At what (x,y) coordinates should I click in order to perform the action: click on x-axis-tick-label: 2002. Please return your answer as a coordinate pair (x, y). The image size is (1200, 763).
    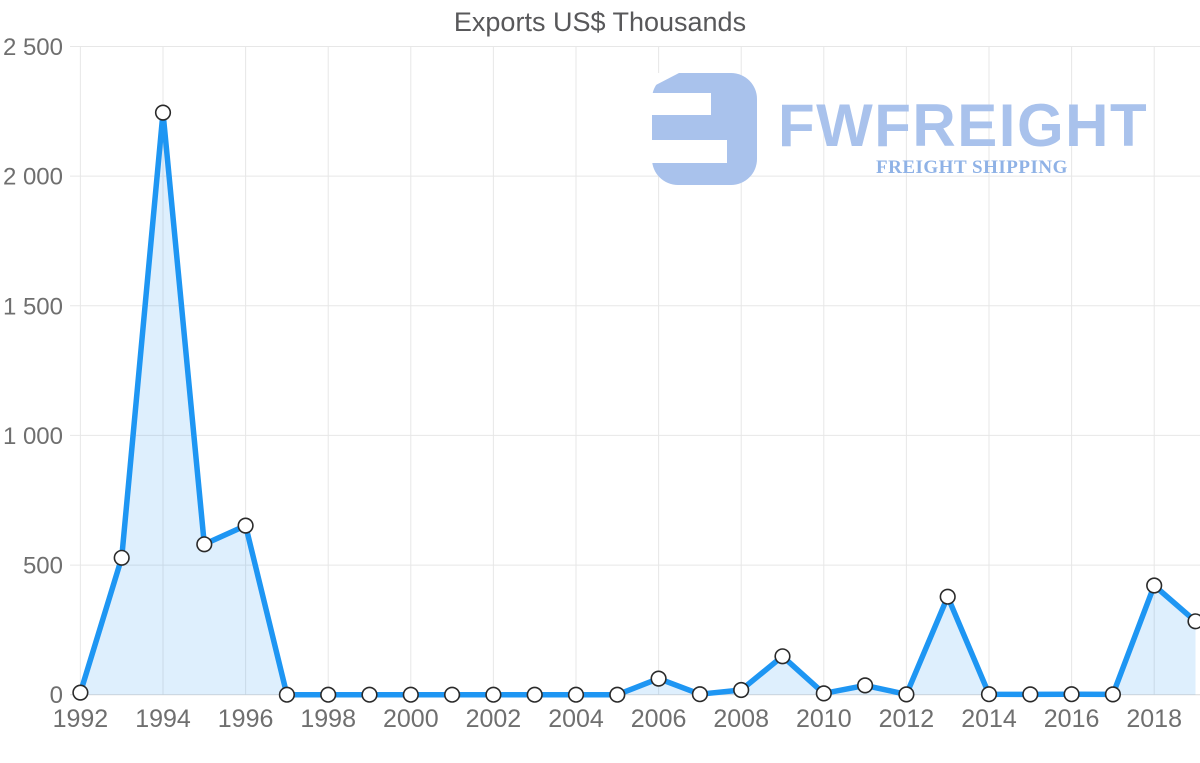
    Looking at the image, I should click on (494, 719).